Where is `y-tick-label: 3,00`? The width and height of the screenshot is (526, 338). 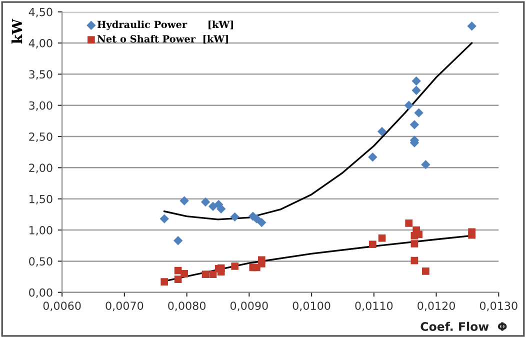
y-tick-label: 3,00 is located at coordinates (40, 106).